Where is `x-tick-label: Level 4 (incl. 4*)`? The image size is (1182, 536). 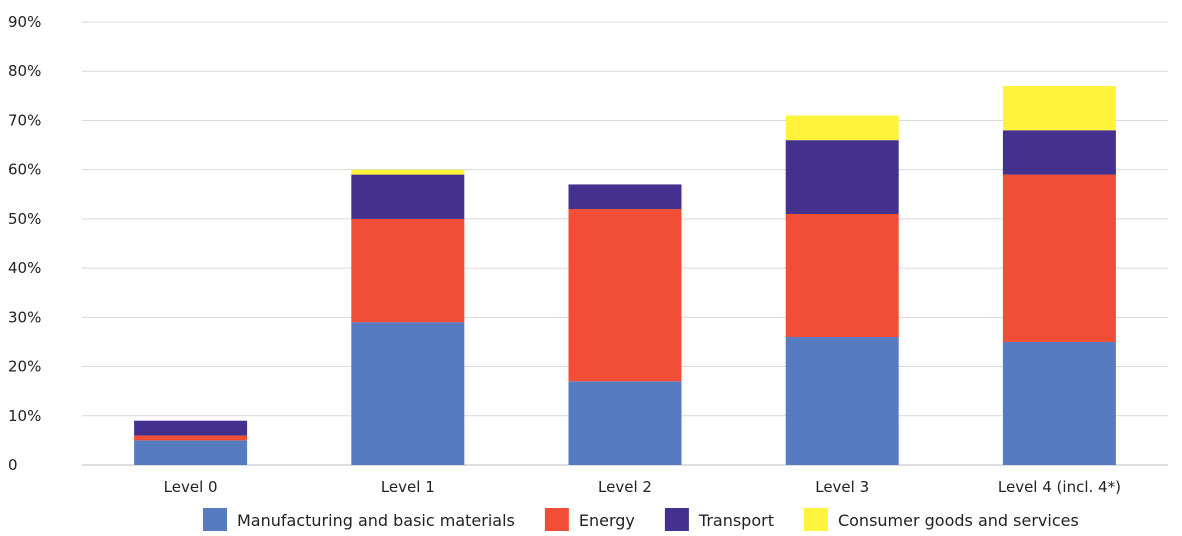
x-tick-label: Level 4 (incl. 4*) is located at coordinates (1059, 487).